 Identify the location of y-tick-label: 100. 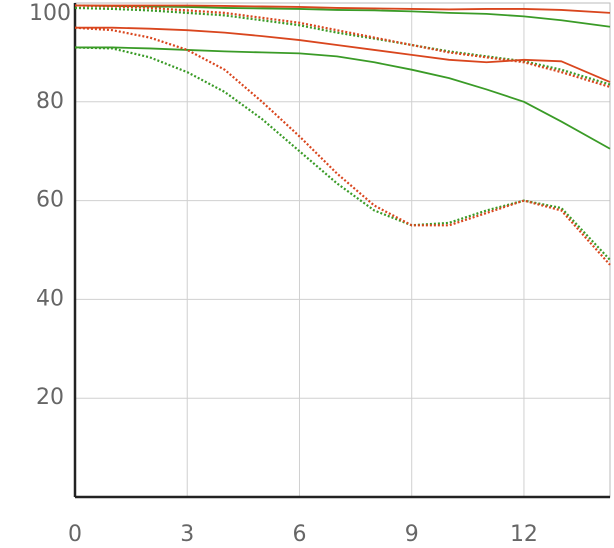
(50, 13).